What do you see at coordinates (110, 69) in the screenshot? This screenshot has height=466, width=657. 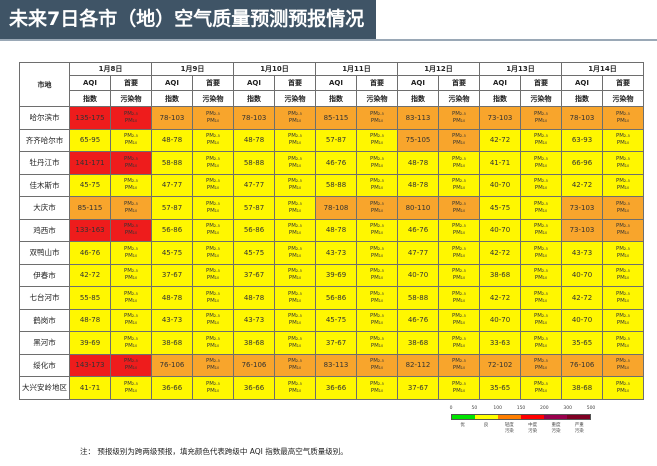 I see `date-header: 1月8日` at bounding box center [110, 69].